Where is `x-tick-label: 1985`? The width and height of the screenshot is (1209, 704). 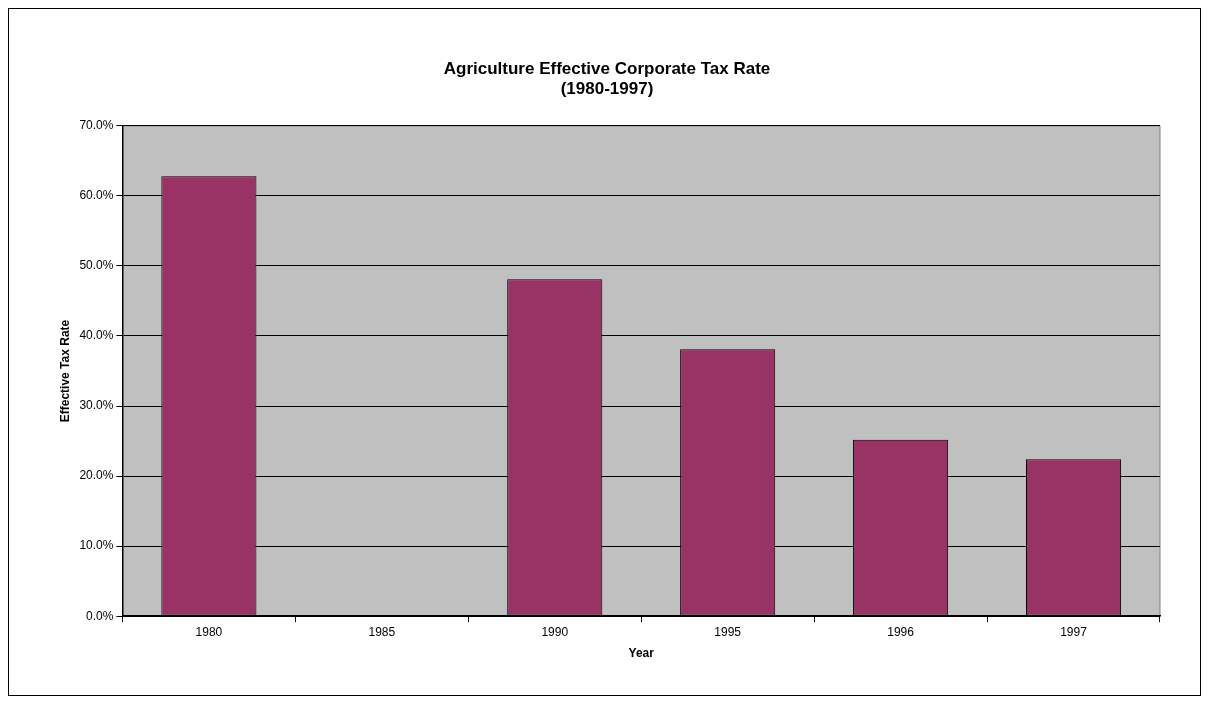 x-tick-label: 1985 is located at coordinates (382, 631).